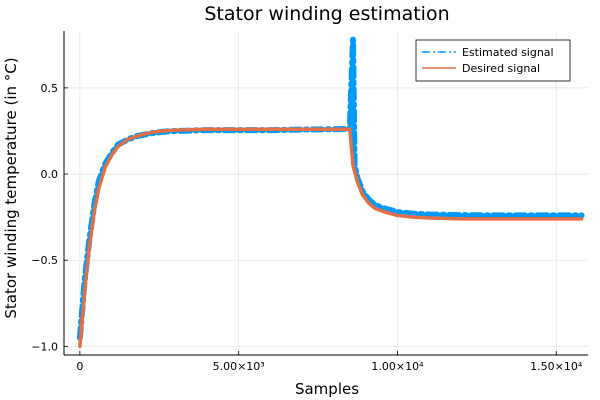 This screenshot has height=400, width=600. What do you see at coordinates (239, 366) in the screenshot?
I see `x-tick-label-1: 5.00×10³` at bounding box center [239, 366].